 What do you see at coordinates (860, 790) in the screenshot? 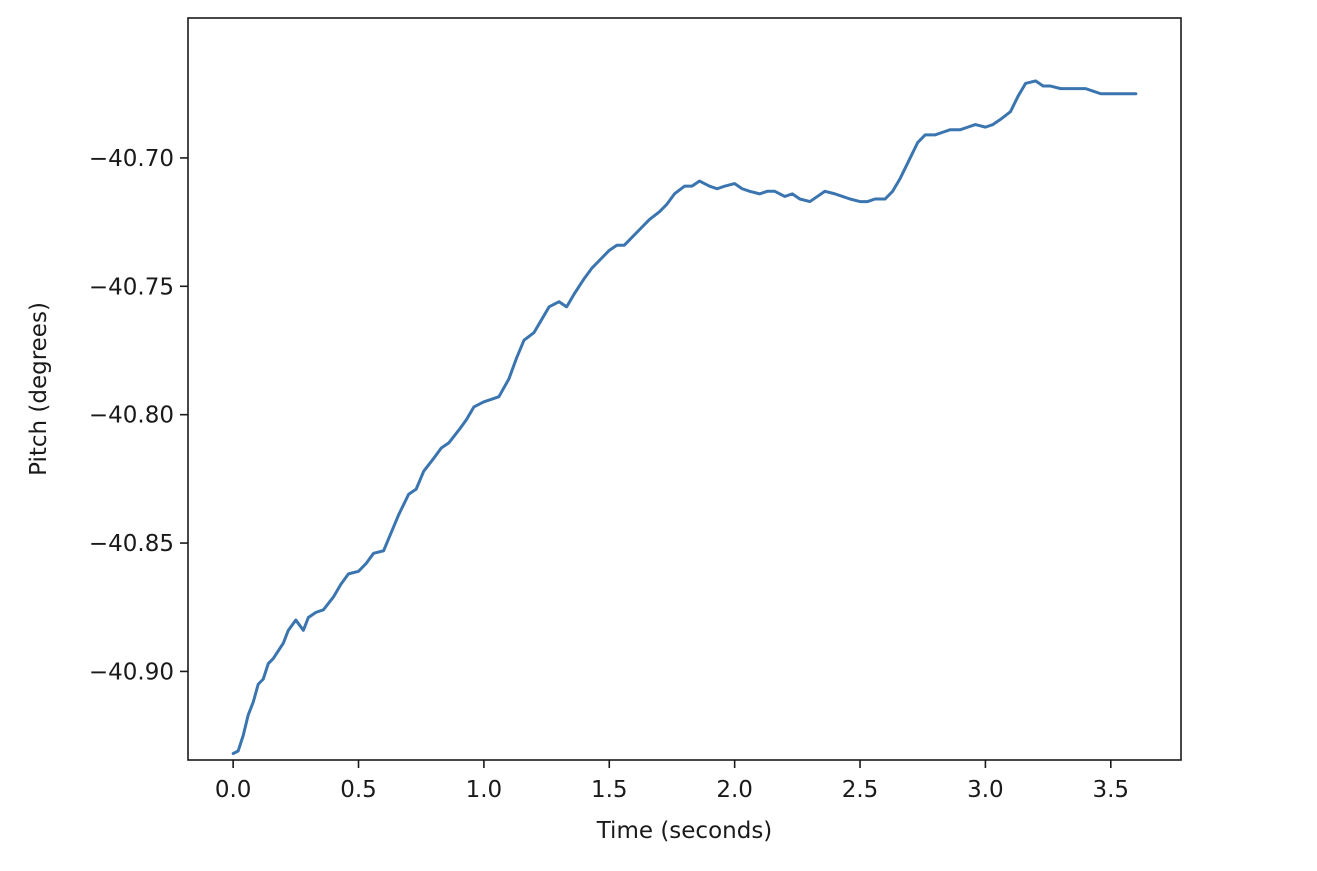
I see `x-tick-label: 2.5` at bounding box center [860, 790].